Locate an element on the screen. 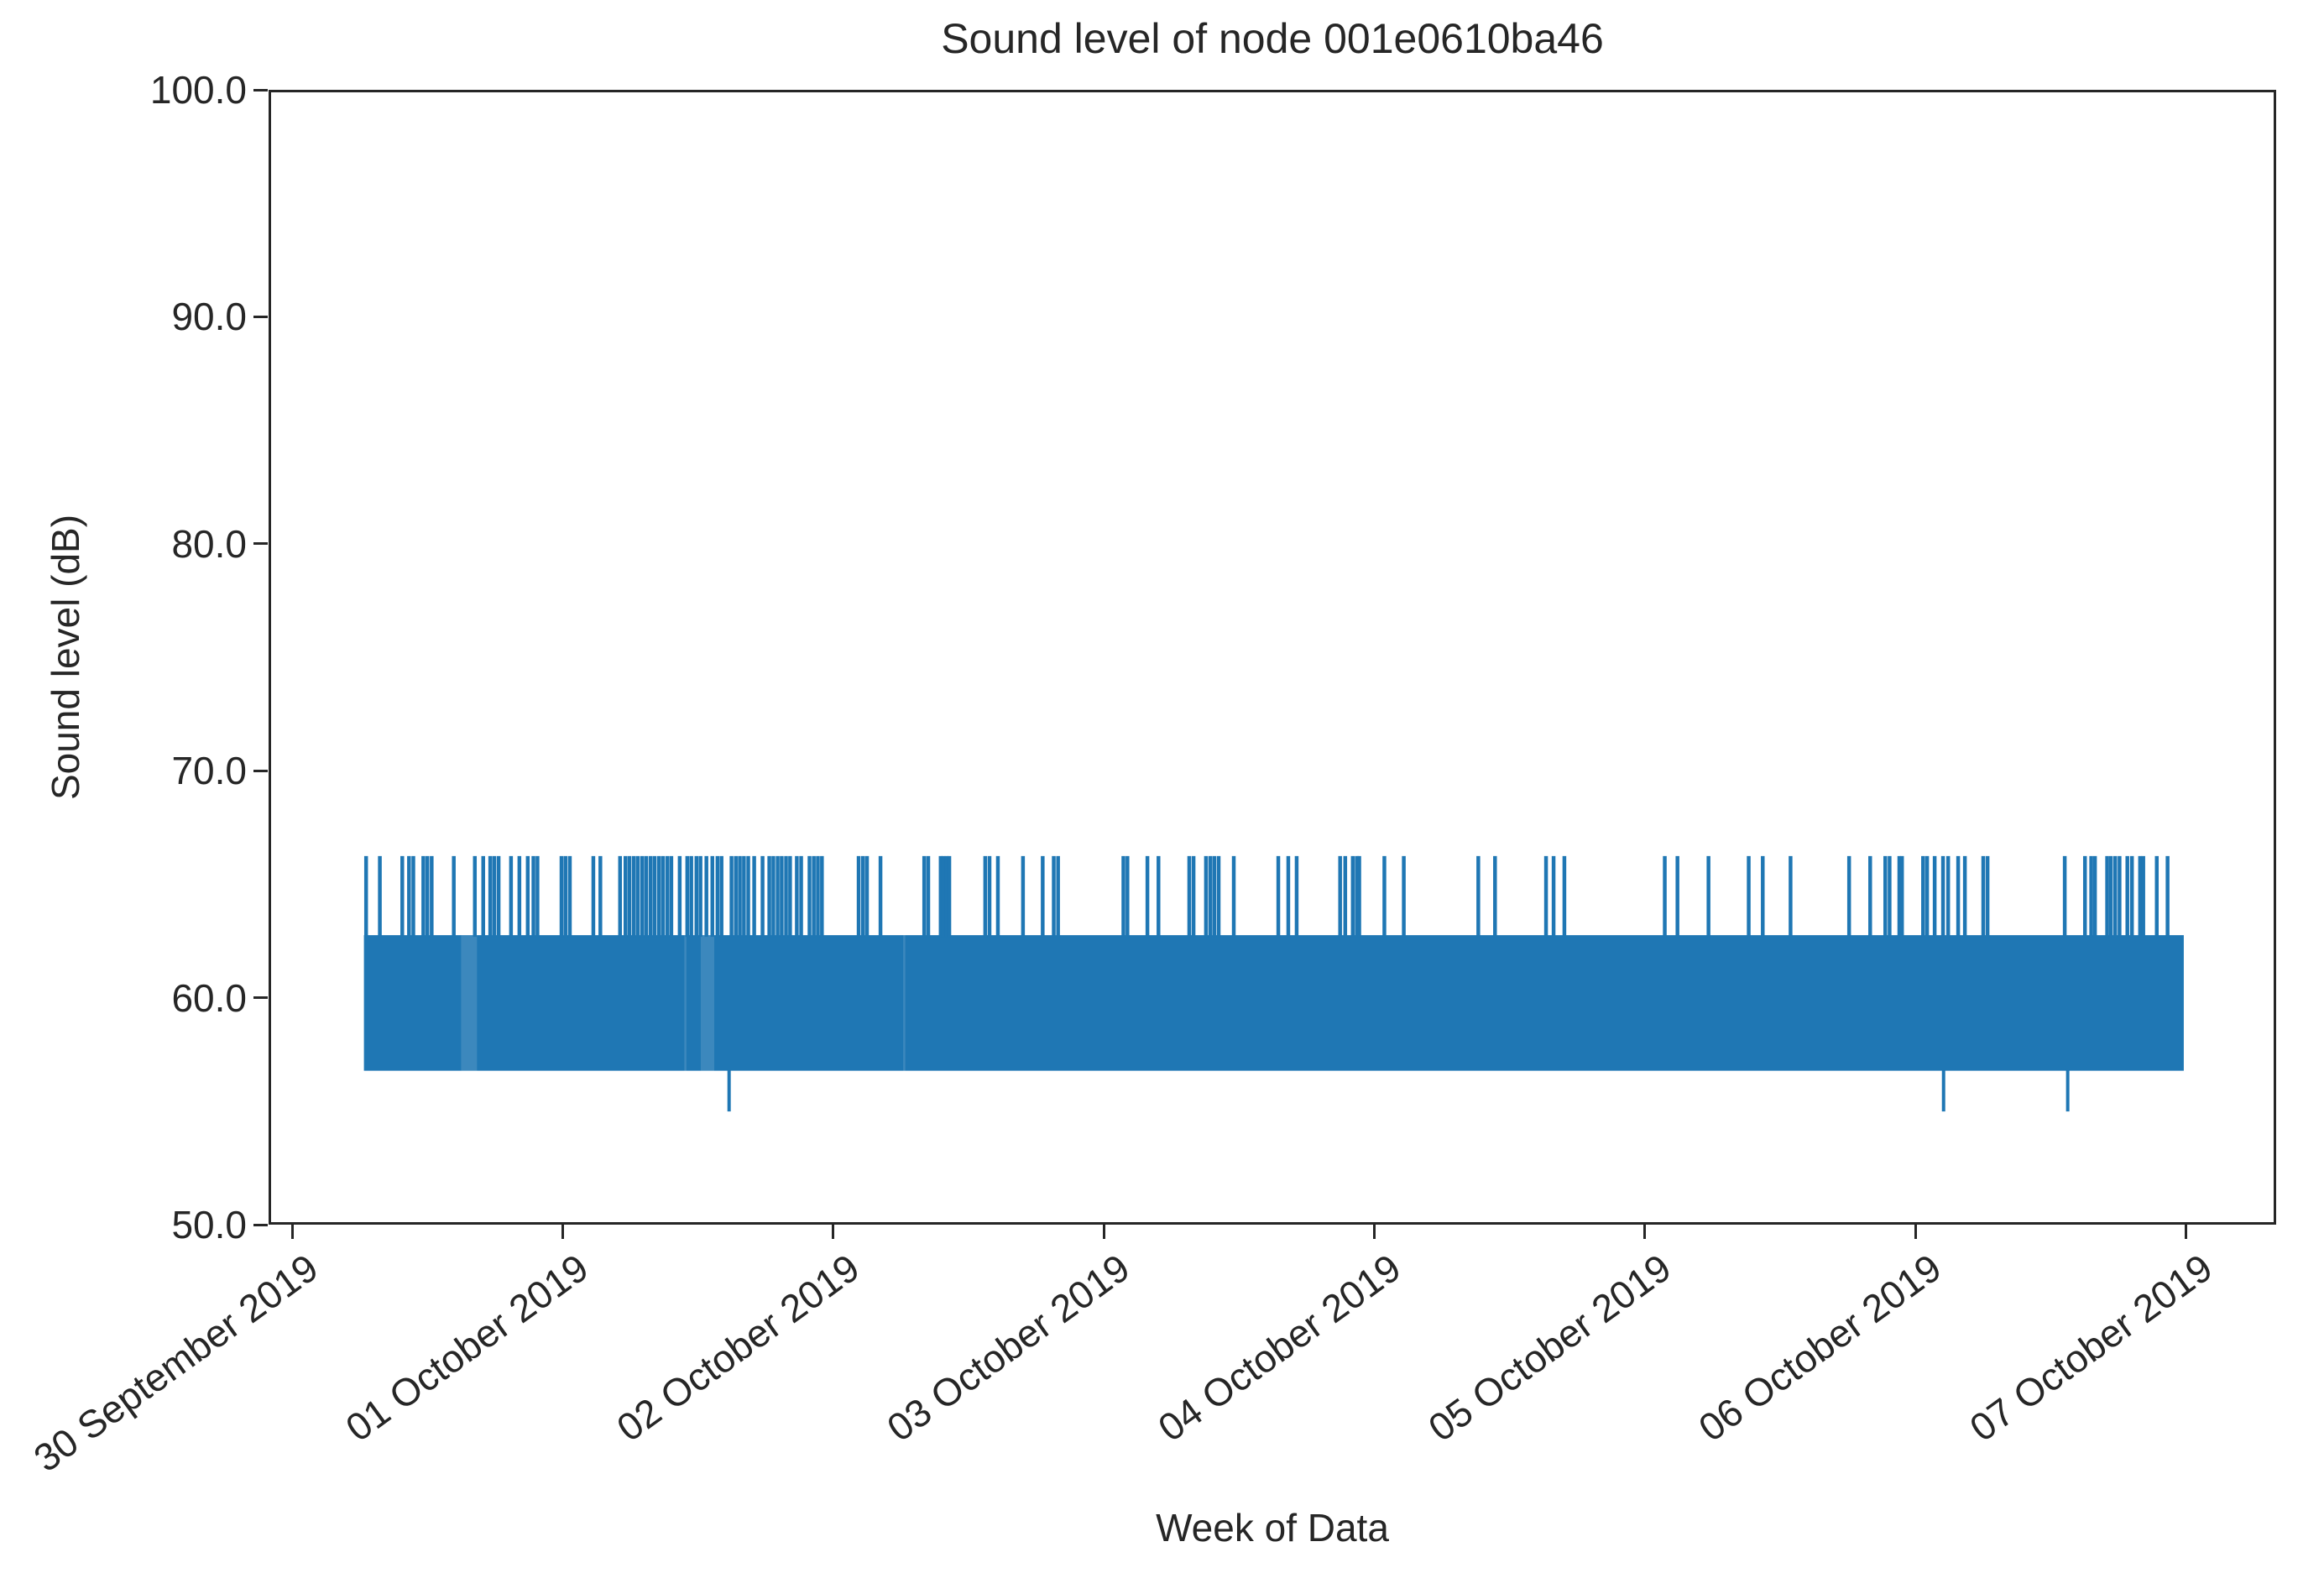  sound-level-series-svg is located at coordinates (1273, 983).